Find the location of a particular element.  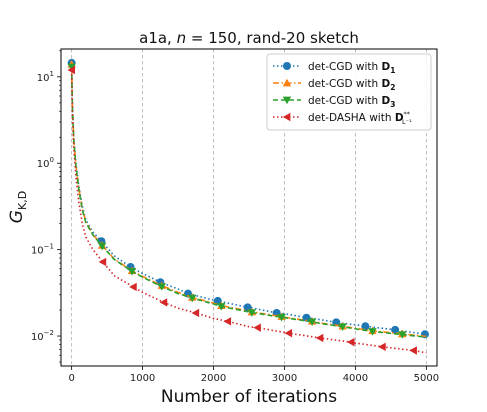

y-tick-label: 10⁻¹ is located at coordinates (42, 250).